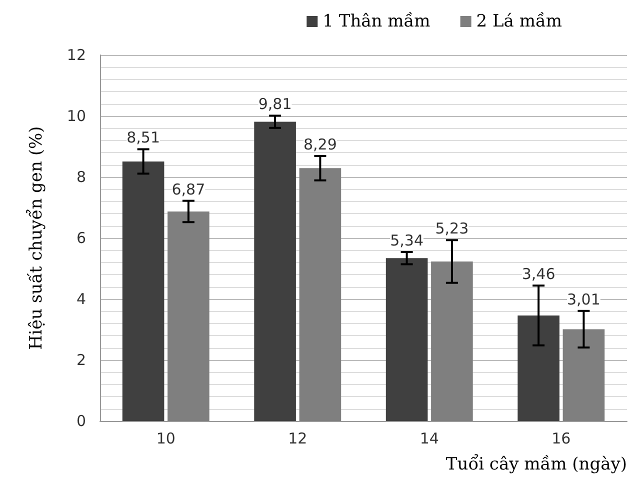 The height and width of the screenshot is (479, 637). What do you see at coordinates (189, 189) in the screenshot?
I see `data-label: 6,87` at bounding box center [189, 189].